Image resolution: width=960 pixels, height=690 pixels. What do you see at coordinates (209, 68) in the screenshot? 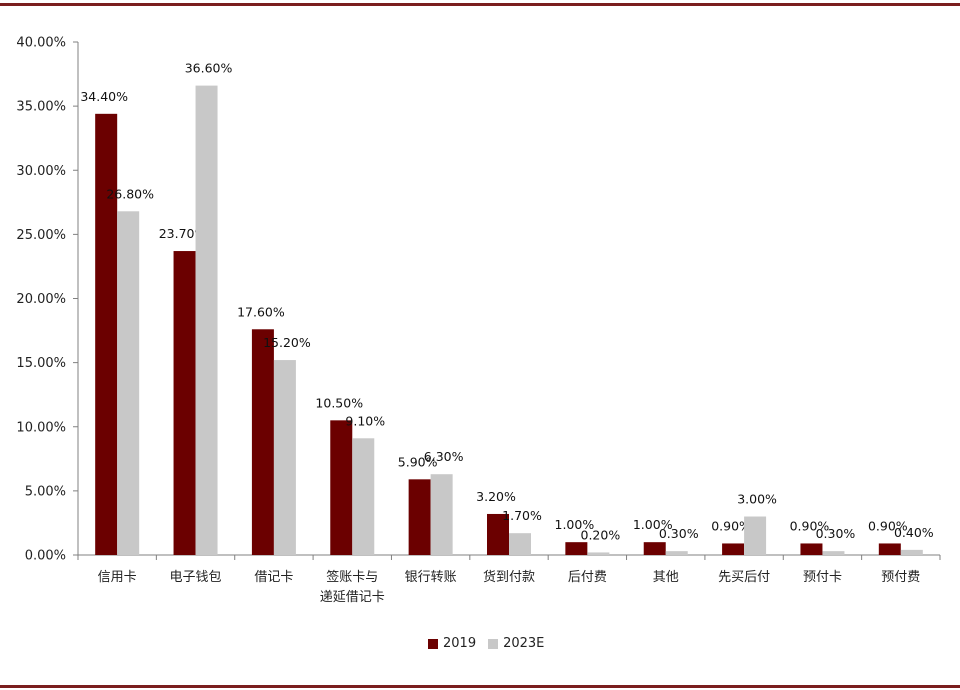
I see `value-label-2023e-1: 36.60%` at bounding box center [209, 68].